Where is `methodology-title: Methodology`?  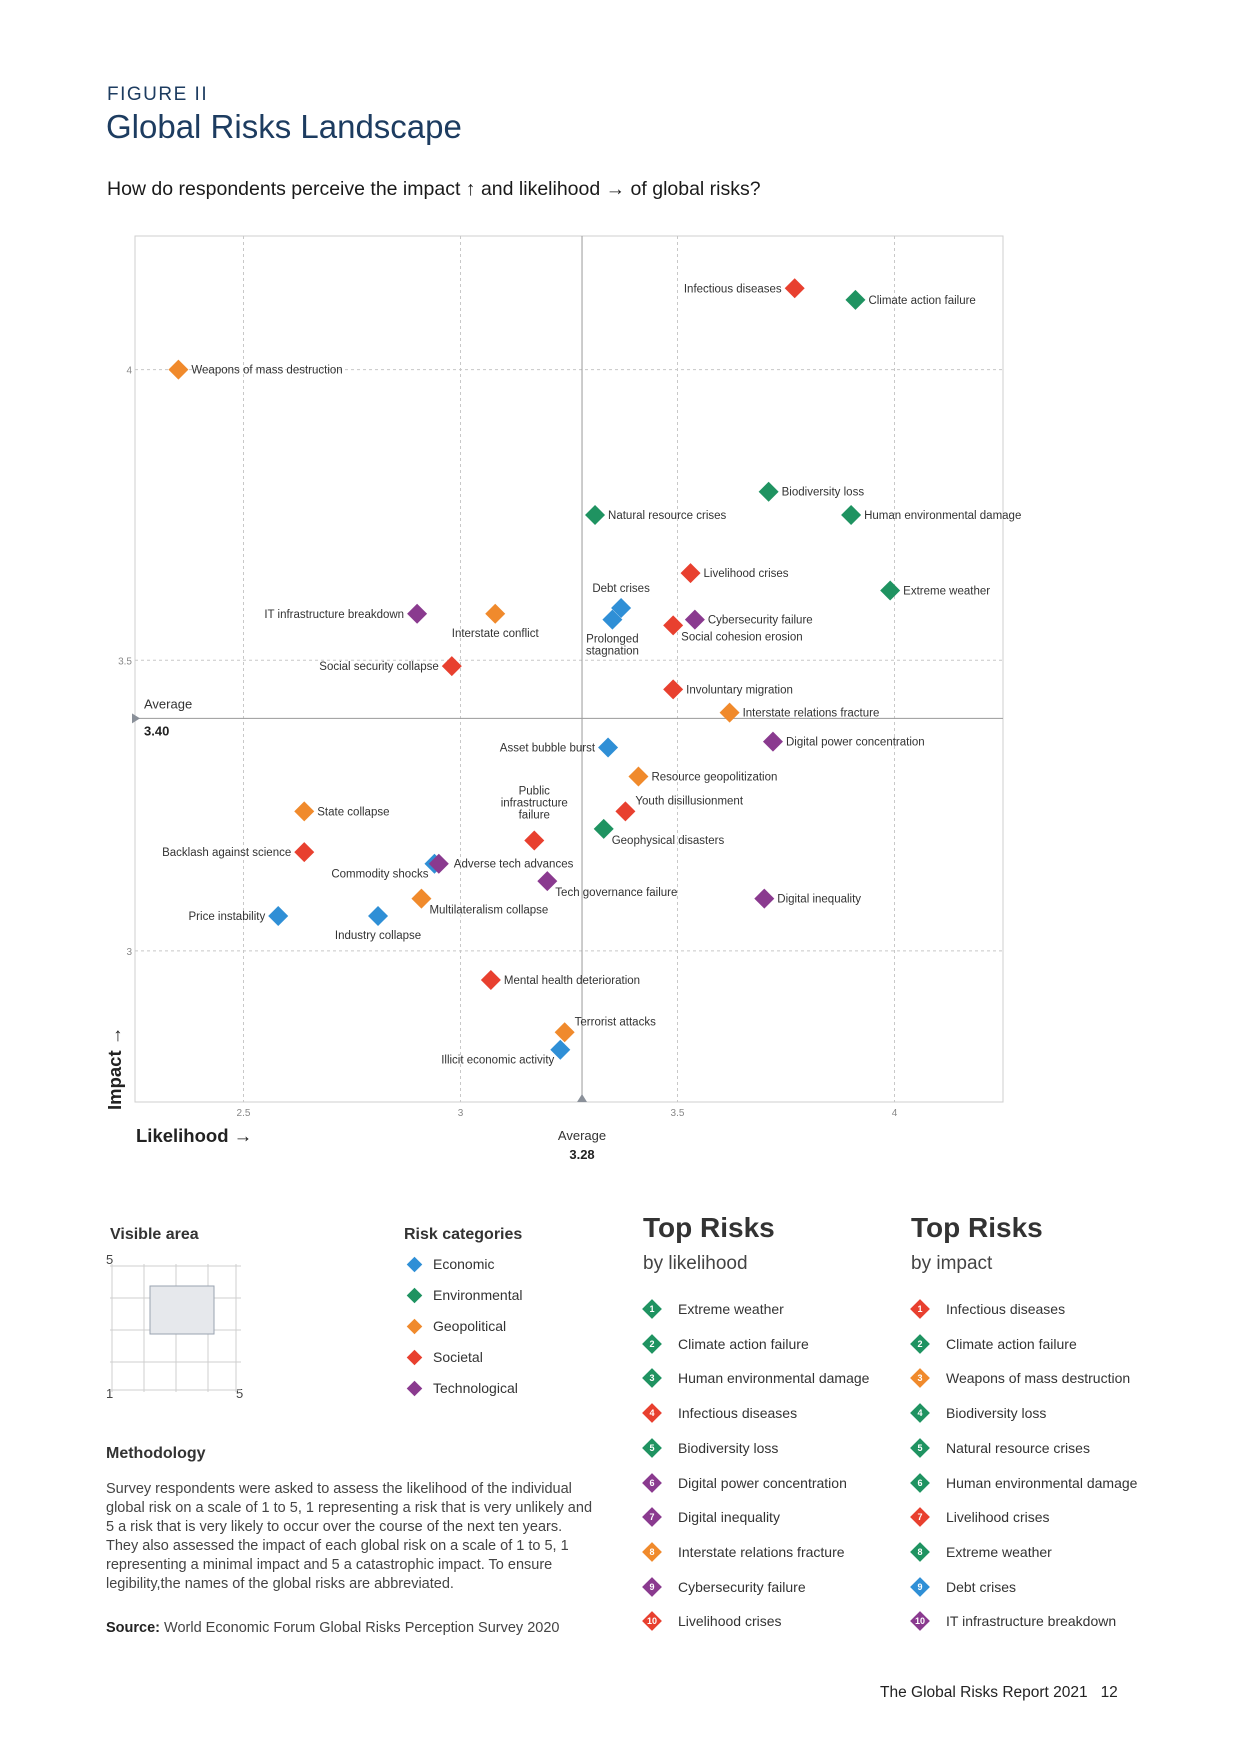
methodology-title: Methodology is located at coordinates (156, 1453).